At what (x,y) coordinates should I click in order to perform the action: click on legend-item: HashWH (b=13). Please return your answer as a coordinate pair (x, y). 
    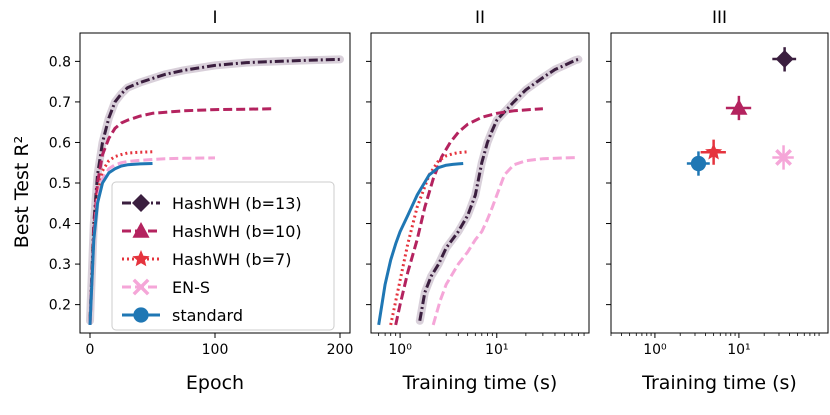
    Looking at the image, I should click on (212, 203).